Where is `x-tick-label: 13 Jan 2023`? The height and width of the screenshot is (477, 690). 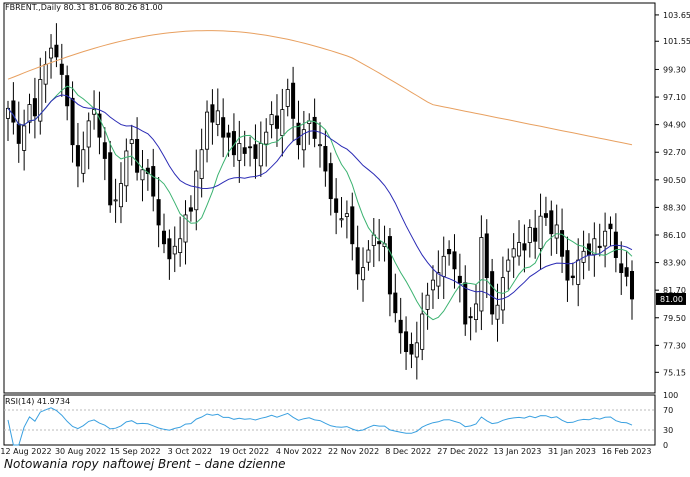
x-tick-label: 13 Jan 2023 is located at coordinates (517, 451).